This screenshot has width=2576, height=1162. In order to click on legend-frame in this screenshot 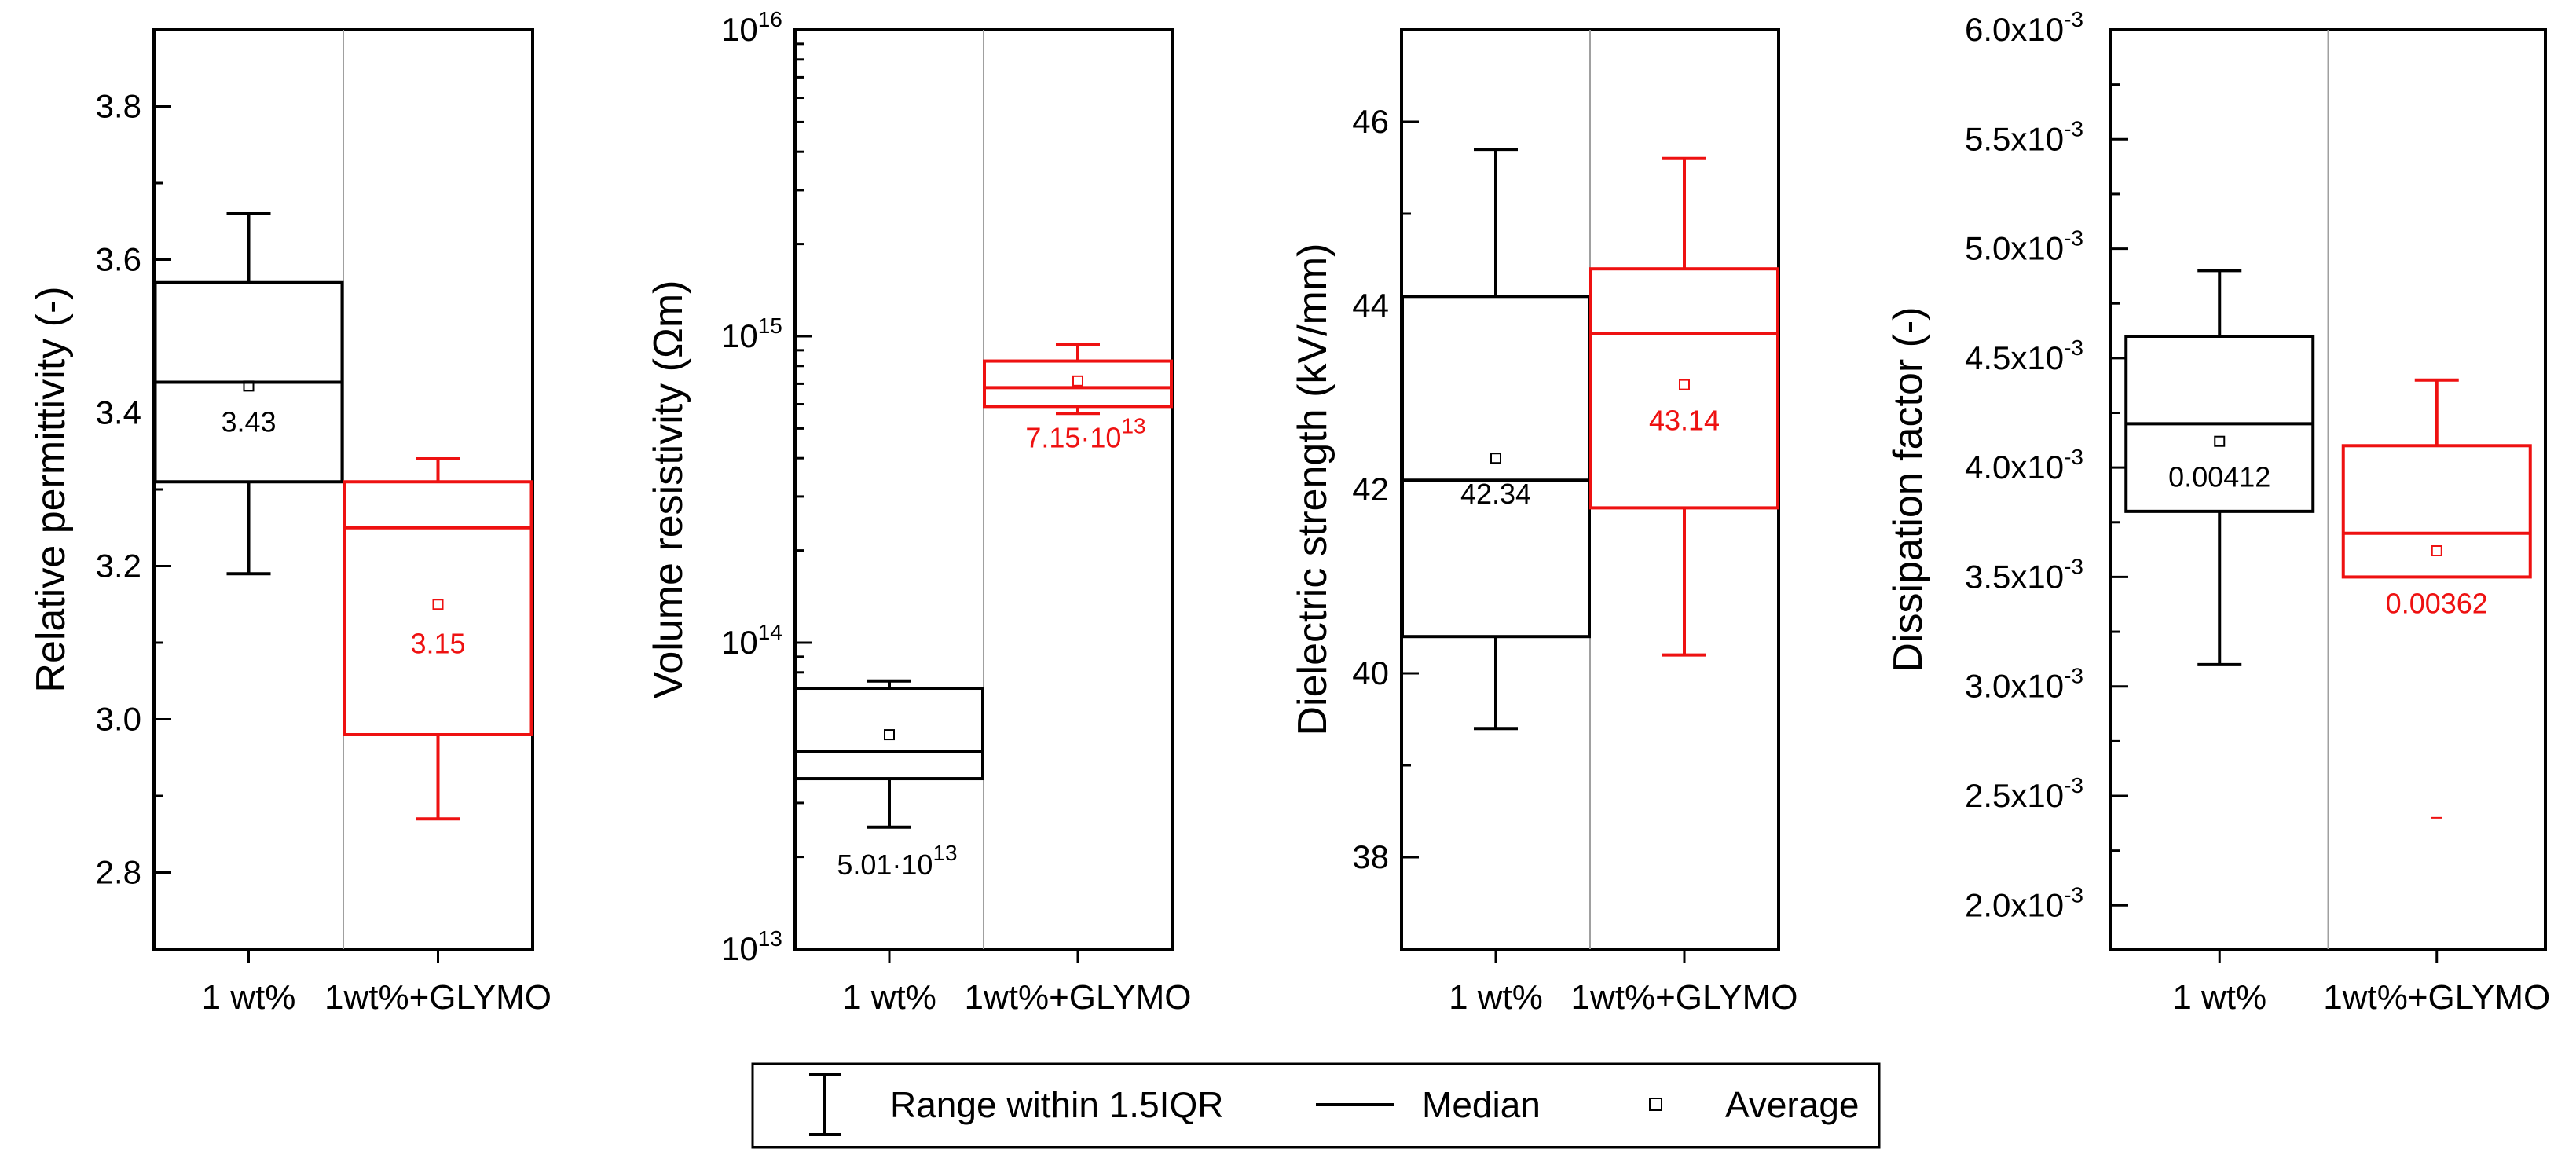, I will do `click(1316, 1105)`.